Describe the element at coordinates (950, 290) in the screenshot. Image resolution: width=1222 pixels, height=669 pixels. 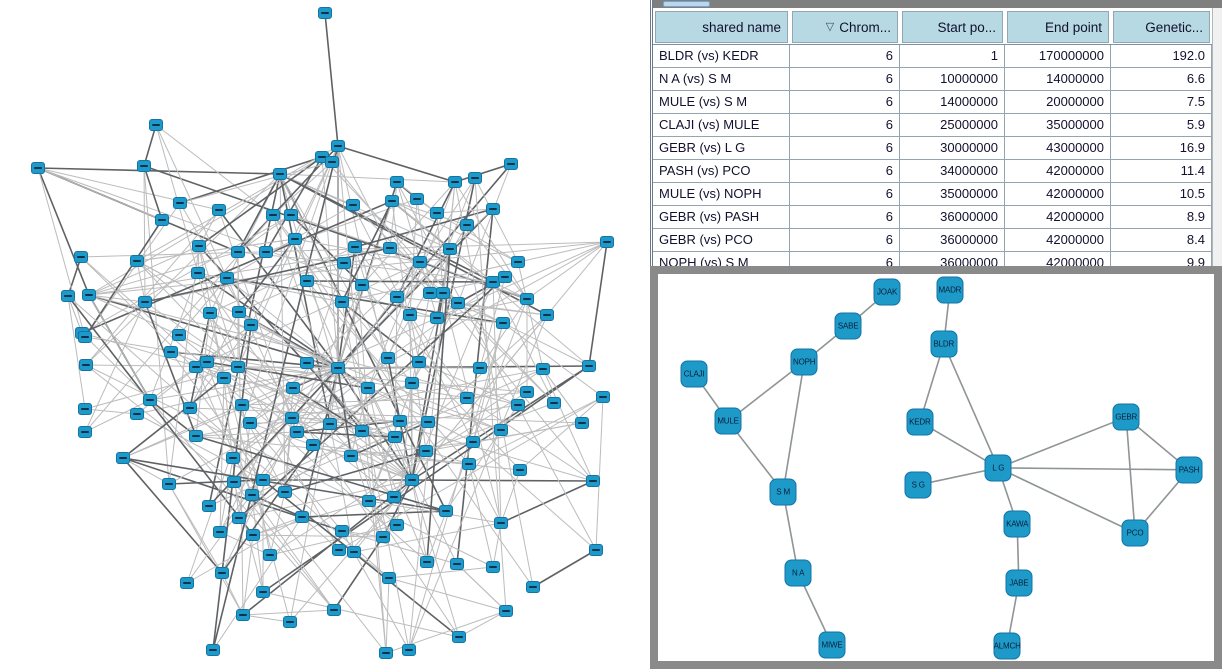
I see `network-node-madr: MADR` at that location.